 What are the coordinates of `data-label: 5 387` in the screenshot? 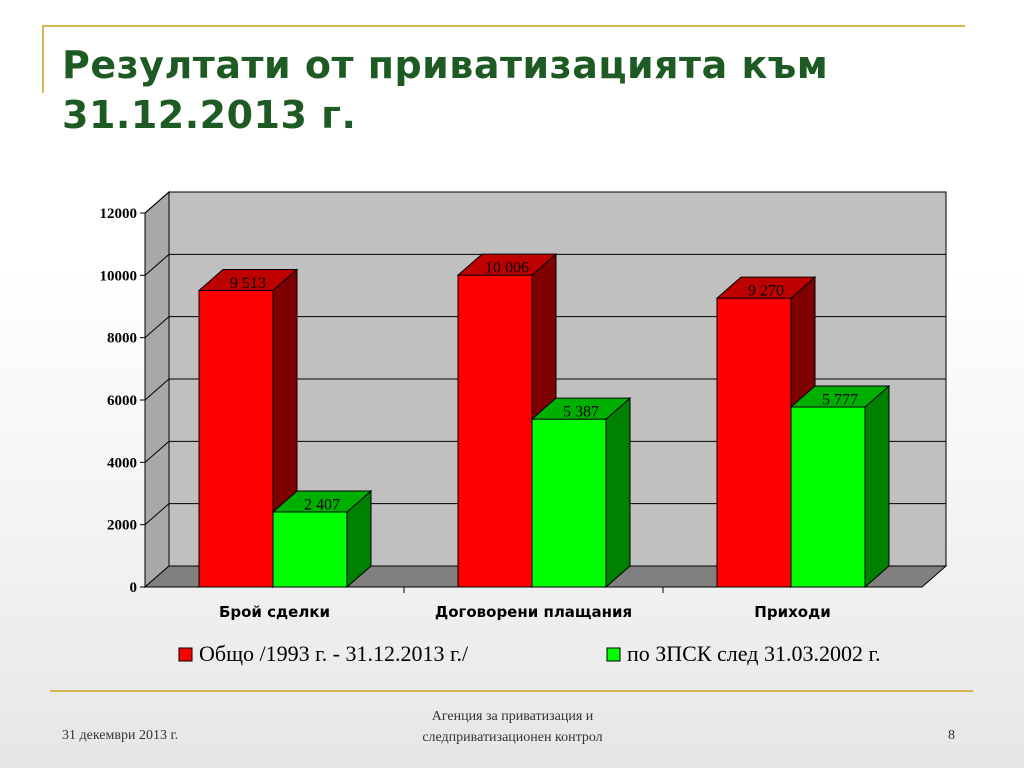 It's located at (581, 412).